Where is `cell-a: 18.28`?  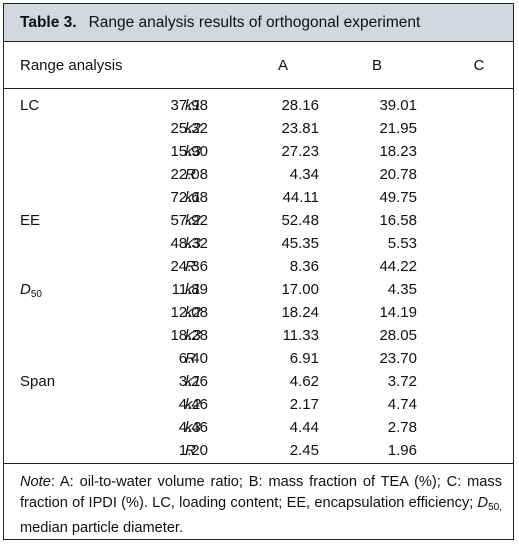 cell-a: 18.28 is located at coordinates (189, 335).